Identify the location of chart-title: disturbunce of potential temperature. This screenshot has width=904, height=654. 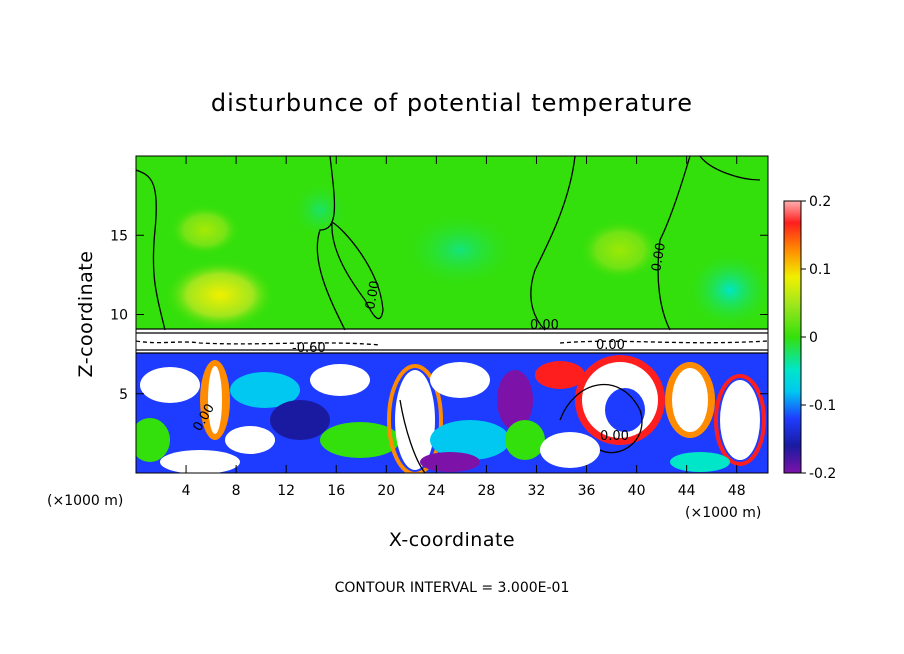
(452, 103).